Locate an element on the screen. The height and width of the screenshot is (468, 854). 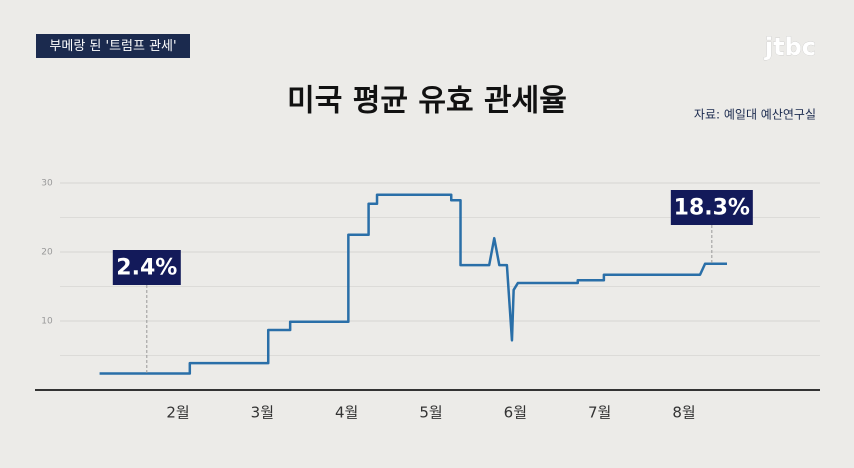
x-tick-label: 3월 is located at coordinates (262, 413).